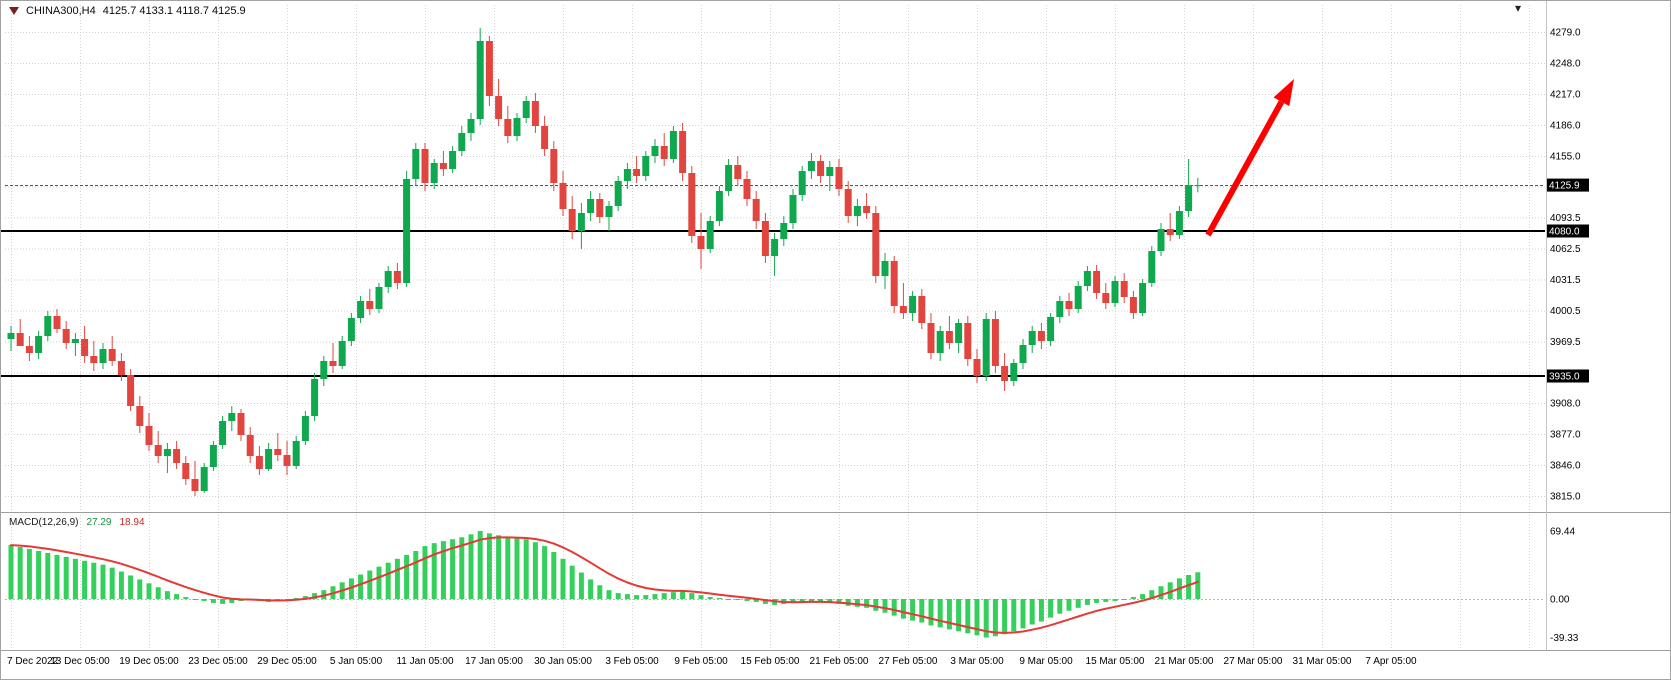 Image resolution: width=1671 pixels, height=680 pixels. I want to click on time-label: 3 Feb 05:00, so click(632, 661).